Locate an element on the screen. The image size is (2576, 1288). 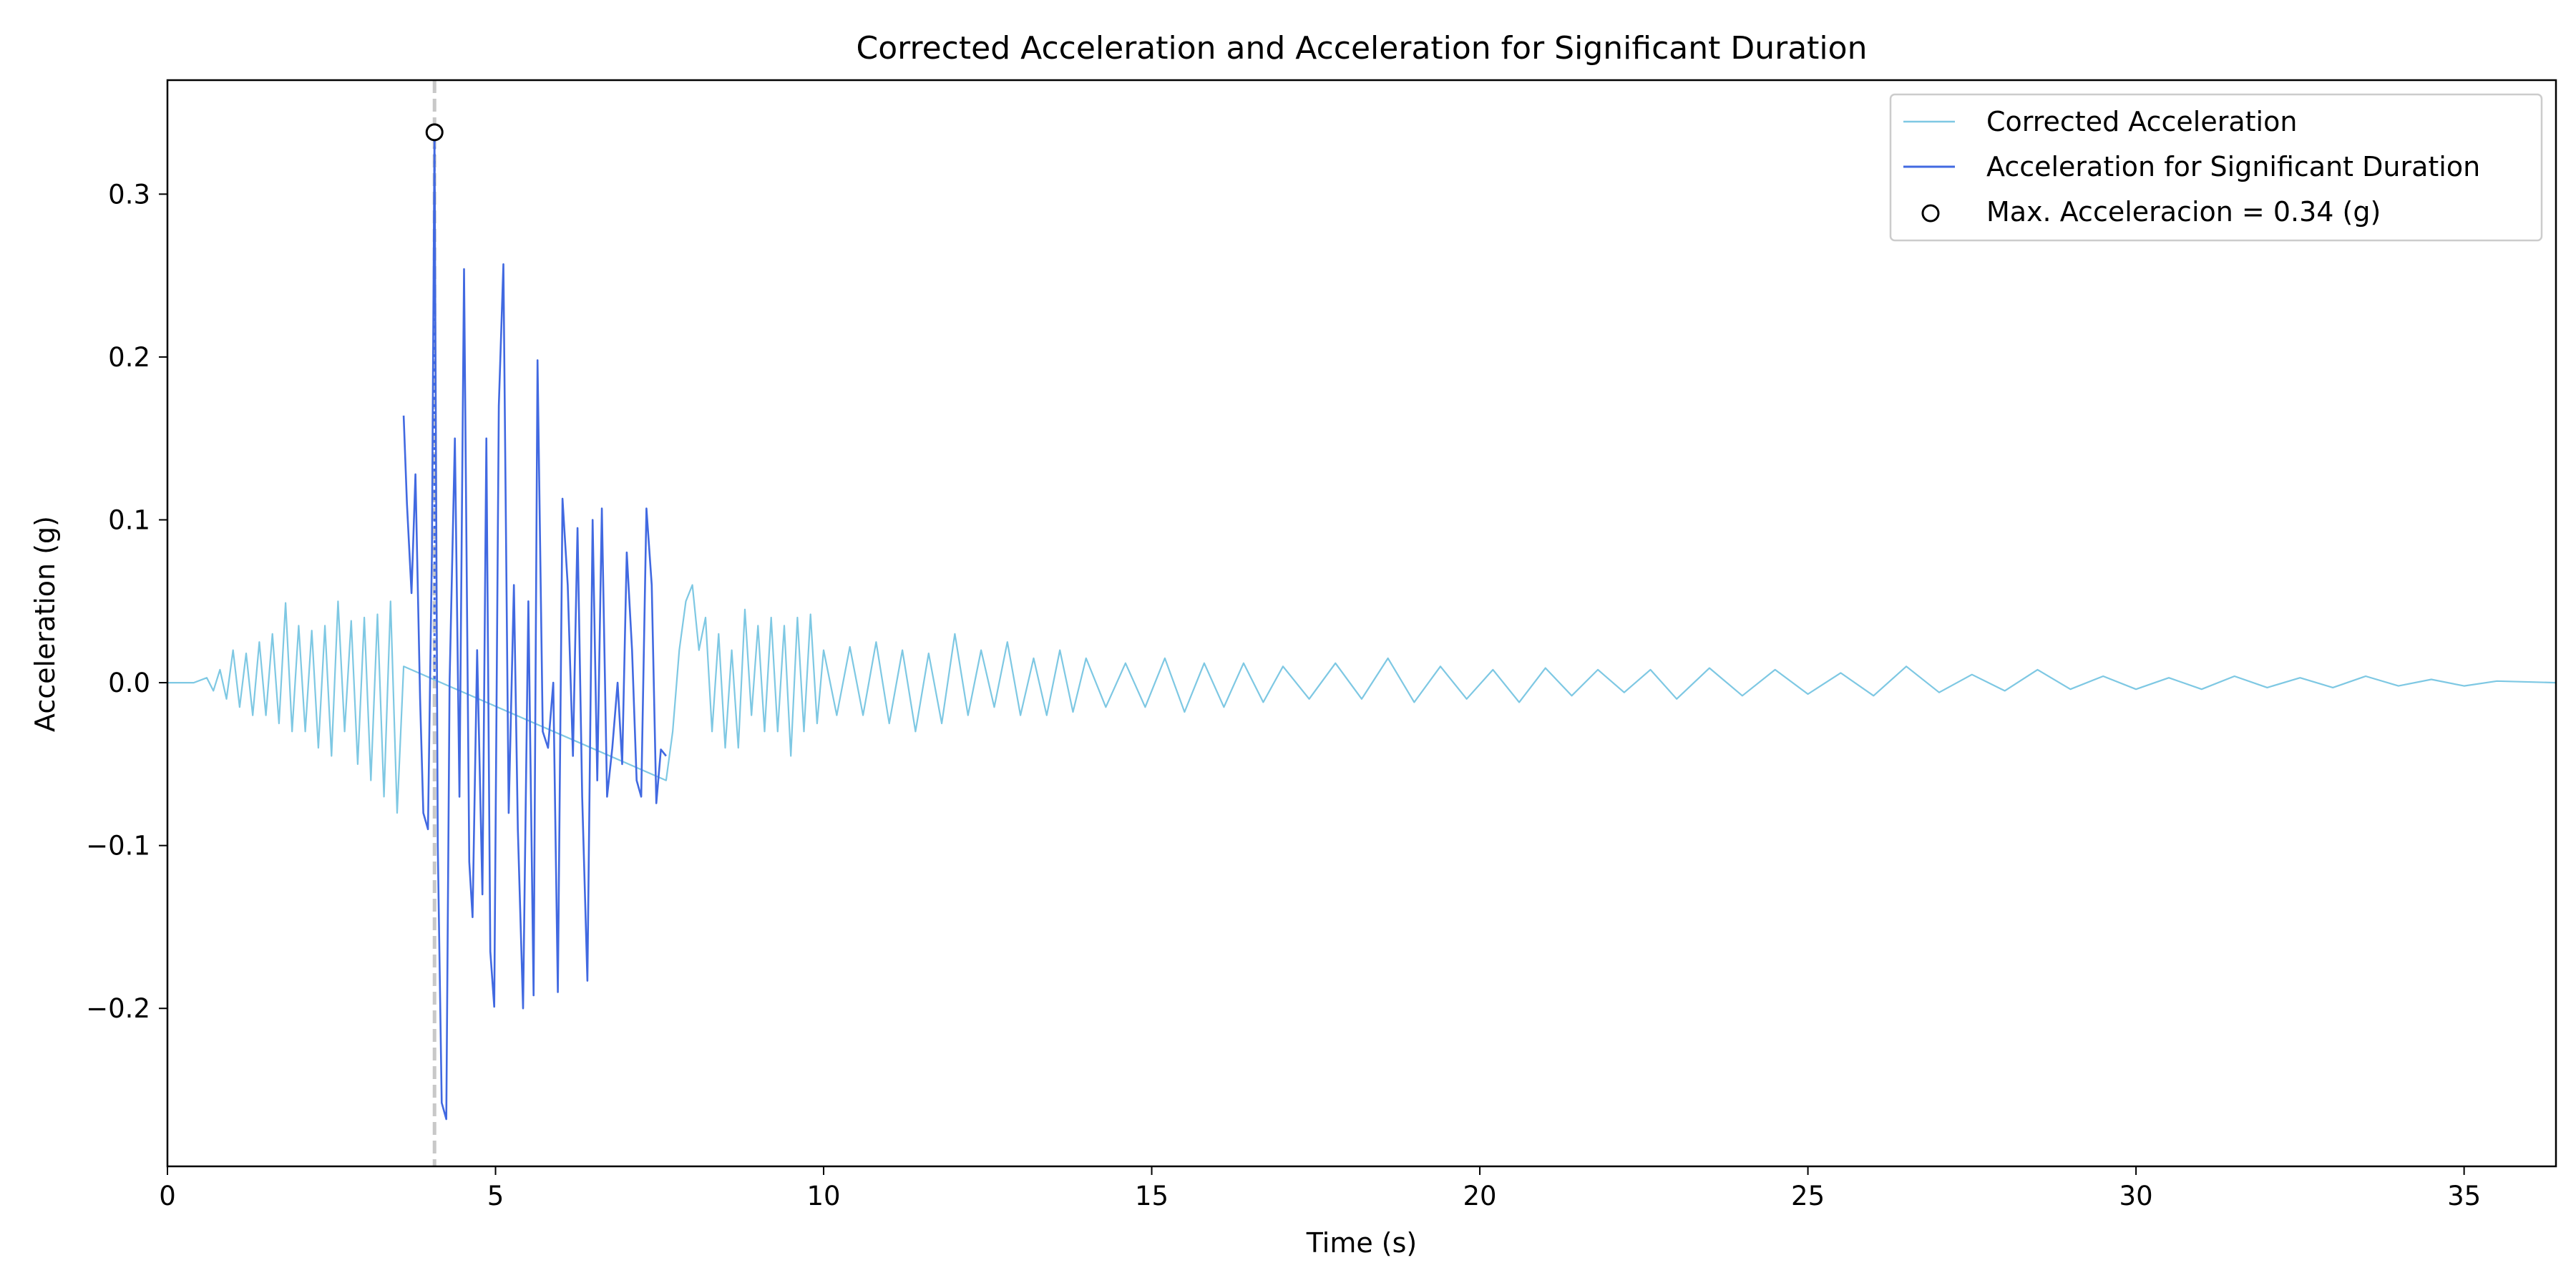
series-line-significant is located at coordinates (534, 626).